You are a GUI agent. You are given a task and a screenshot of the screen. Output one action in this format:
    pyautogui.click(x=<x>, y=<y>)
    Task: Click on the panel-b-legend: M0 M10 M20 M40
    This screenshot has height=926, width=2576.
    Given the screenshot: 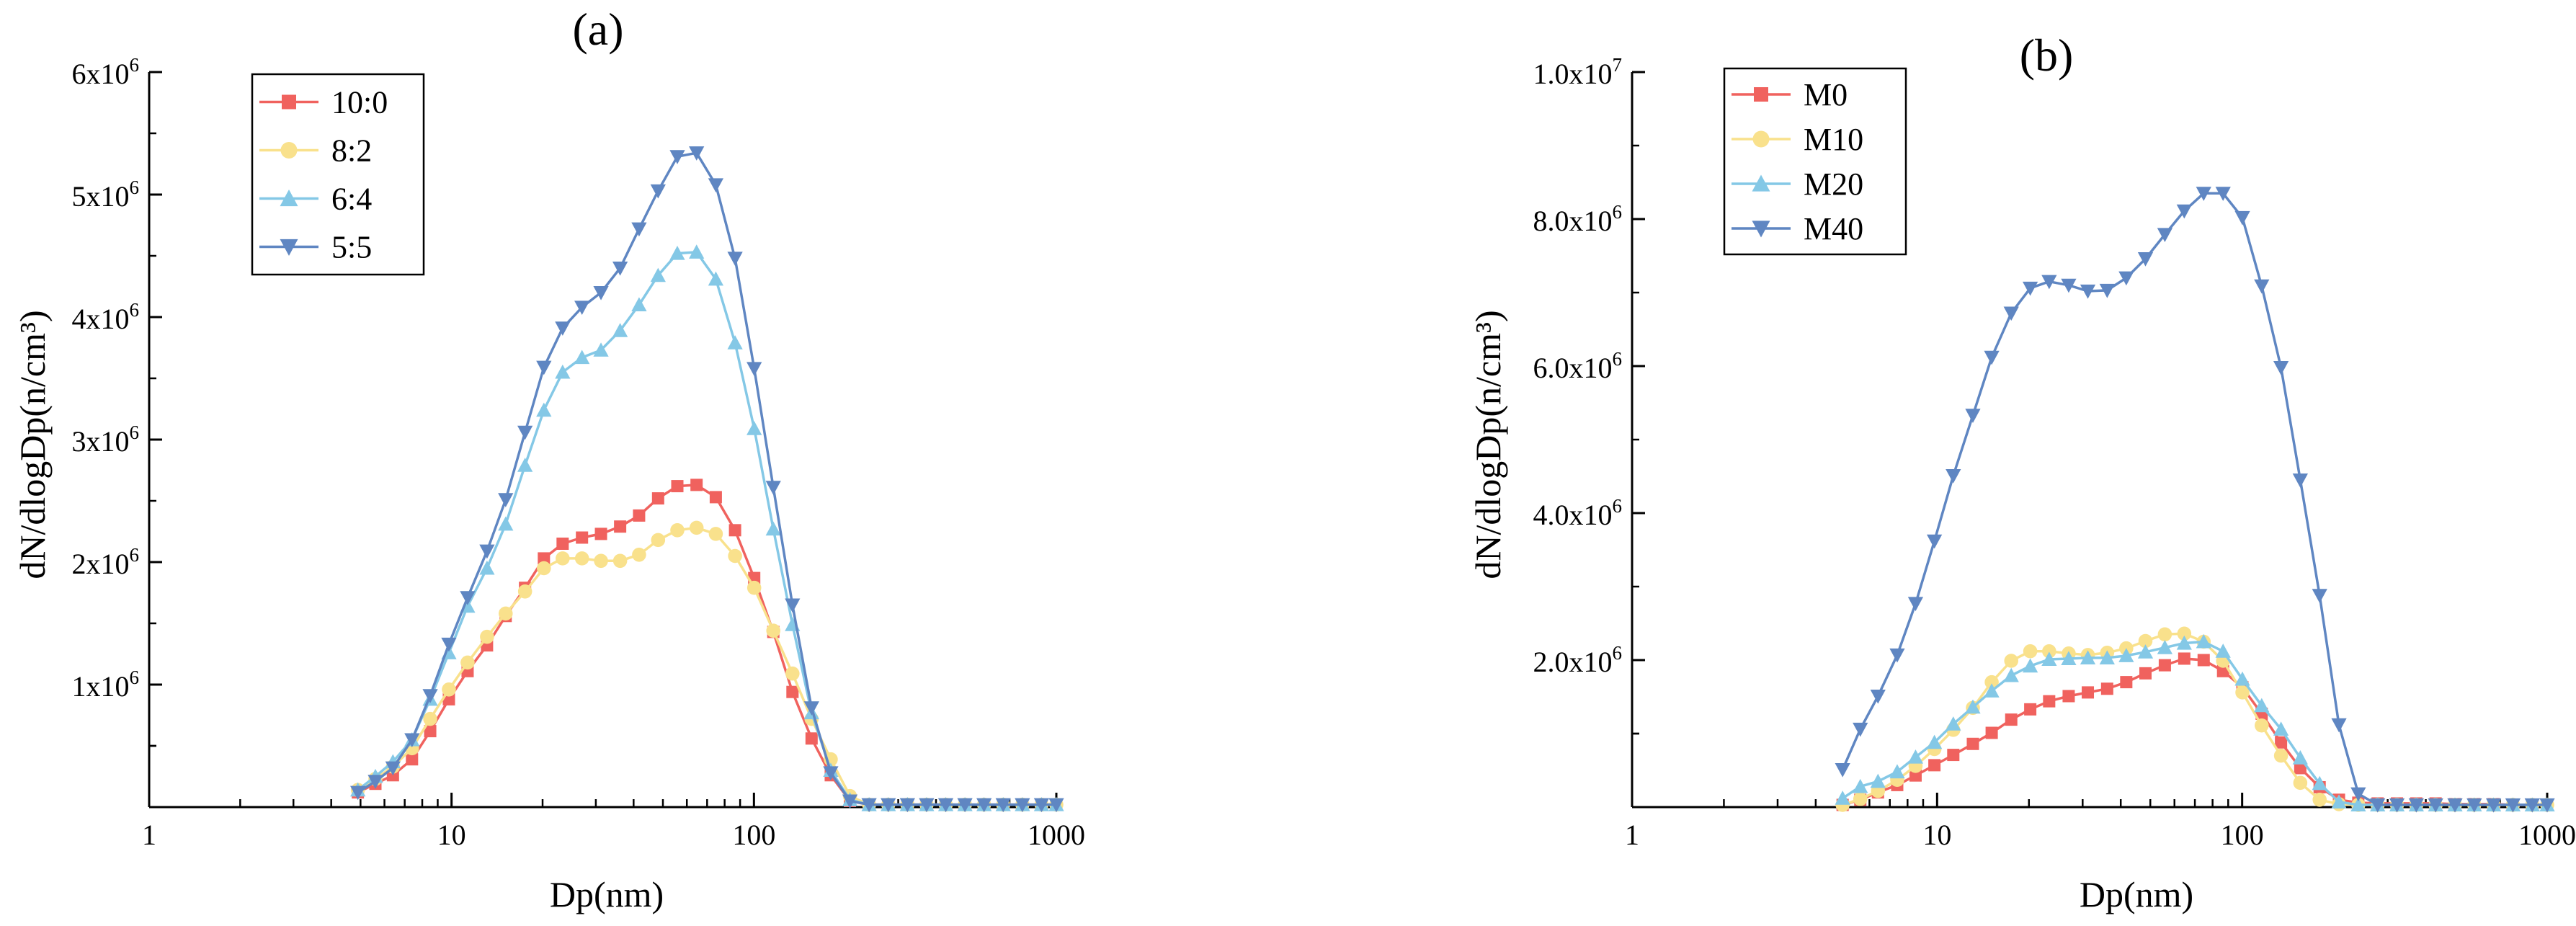 What is the action you would take?
    pyautogui.click(x=1815, y=161)
    